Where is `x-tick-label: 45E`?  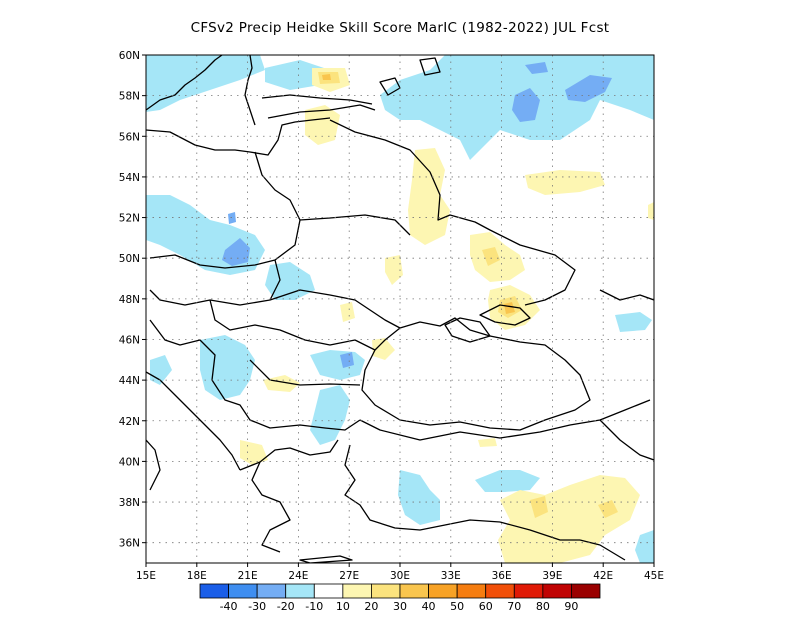
x-tick-label: 45E is located at coordinates (654, 576).